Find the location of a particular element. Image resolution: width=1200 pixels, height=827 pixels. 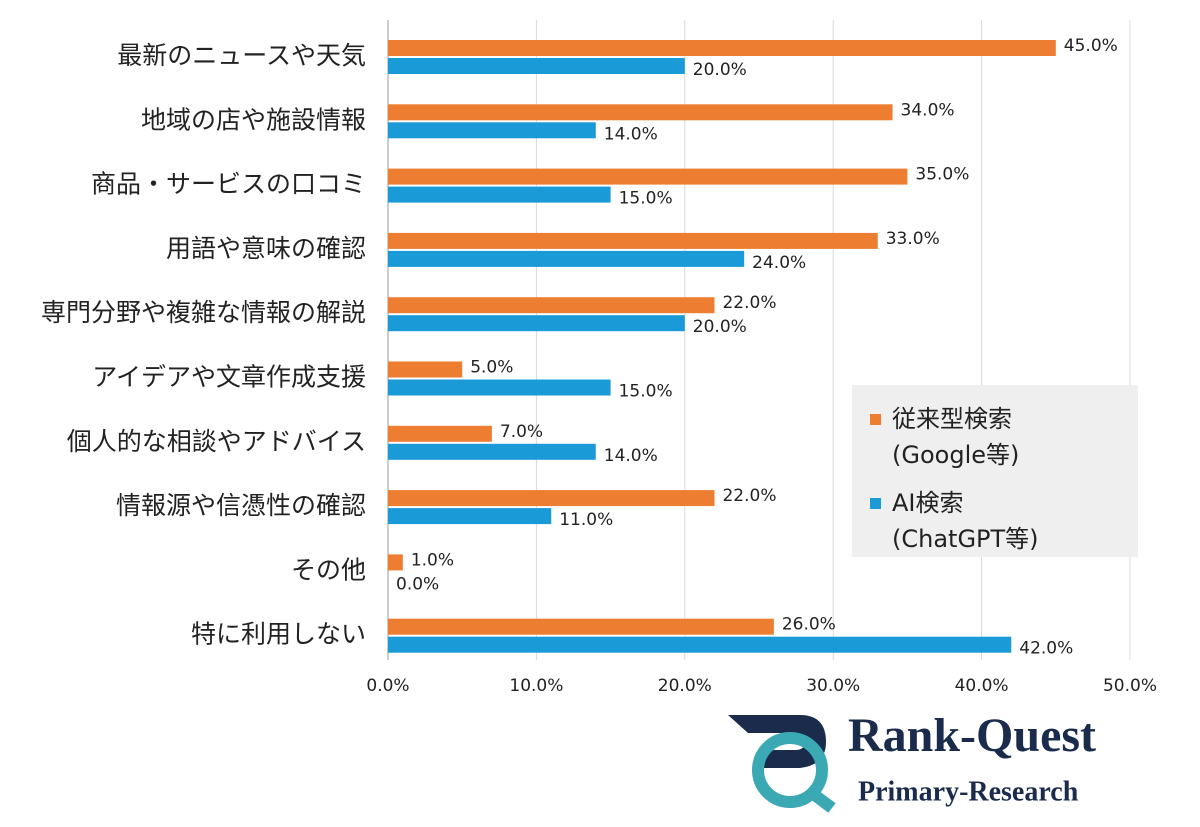

category-label: 商品・サービスの口コミ is located at coordinates (228, 184).